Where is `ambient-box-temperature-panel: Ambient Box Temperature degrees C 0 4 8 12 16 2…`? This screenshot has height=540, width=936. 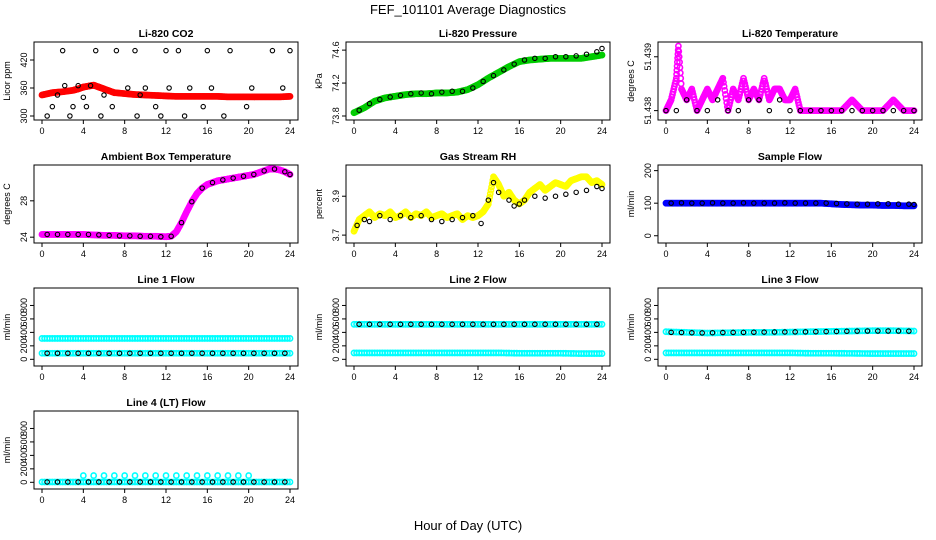 ambient-box-temperature-panel: Ambient Box Temperature degrees C 0 4 8 12 16 2… is located at coordinates (150, 205).